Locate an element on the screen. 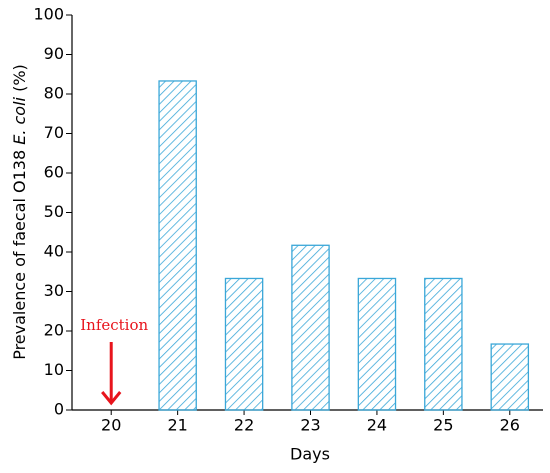 The width and height of the screenshot is (550, 473). y-tick-label: 40 is located at coordinates (54, 251).